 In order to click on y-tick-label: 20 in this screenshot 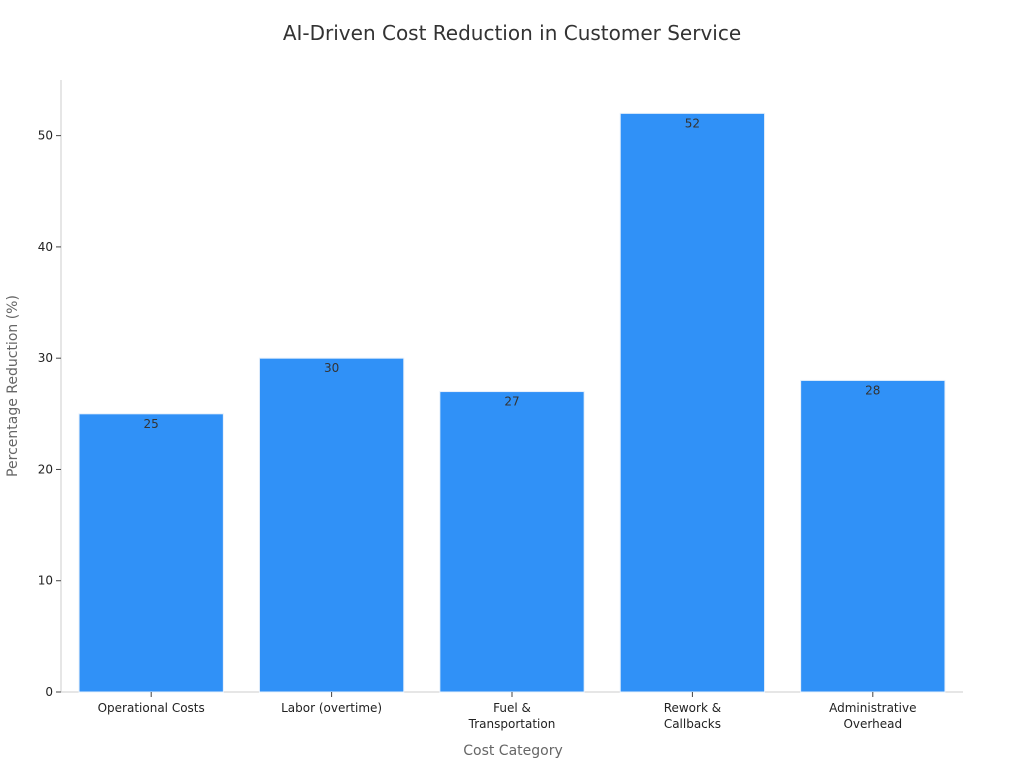, I will do `click(45, 469)`.